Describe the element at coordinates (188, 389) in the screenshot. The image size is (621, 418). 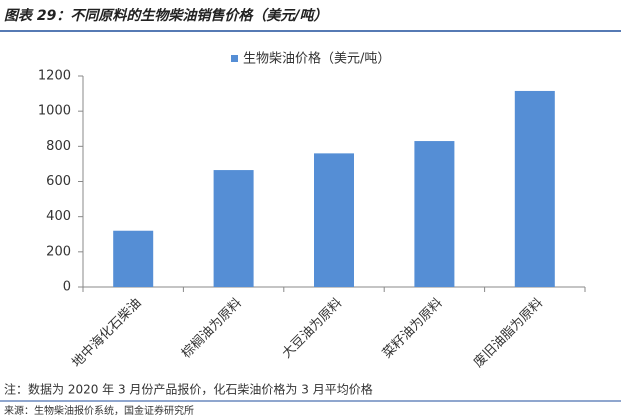
I see `note: 注：数据为 2020 年 3 月份产品报价，化石柴油价格为 3 月平均价格` at that location.